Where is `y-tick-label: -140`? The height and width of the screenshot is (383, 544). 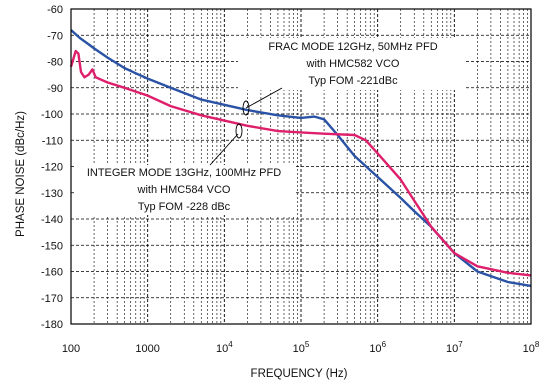
y-tick-label: -140 is located at coordinates (52, 220).